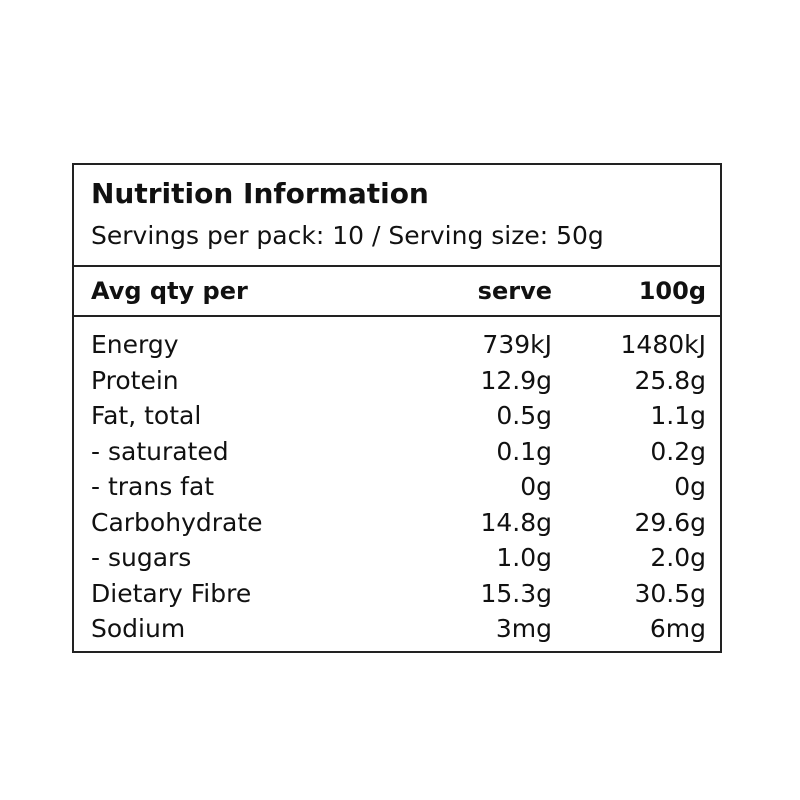 The image size is (800, 800). What do you see at coordinates (670, 522) in the screenshot?
I see `nutrient-value: 29.6g` at bounding box center [670, 522].